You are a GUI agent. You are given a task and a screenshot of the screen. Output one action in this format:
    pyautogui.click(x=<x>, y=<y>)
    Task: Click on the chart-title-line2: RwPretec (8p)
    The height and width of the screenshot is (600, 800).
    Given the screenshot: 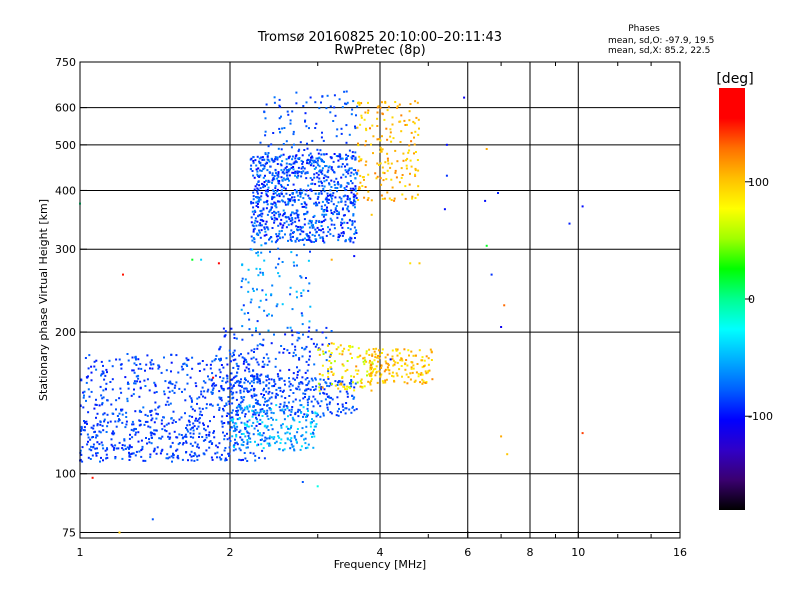 What is the action you would take?
    pyautogui.click(x=379, y=50)
    